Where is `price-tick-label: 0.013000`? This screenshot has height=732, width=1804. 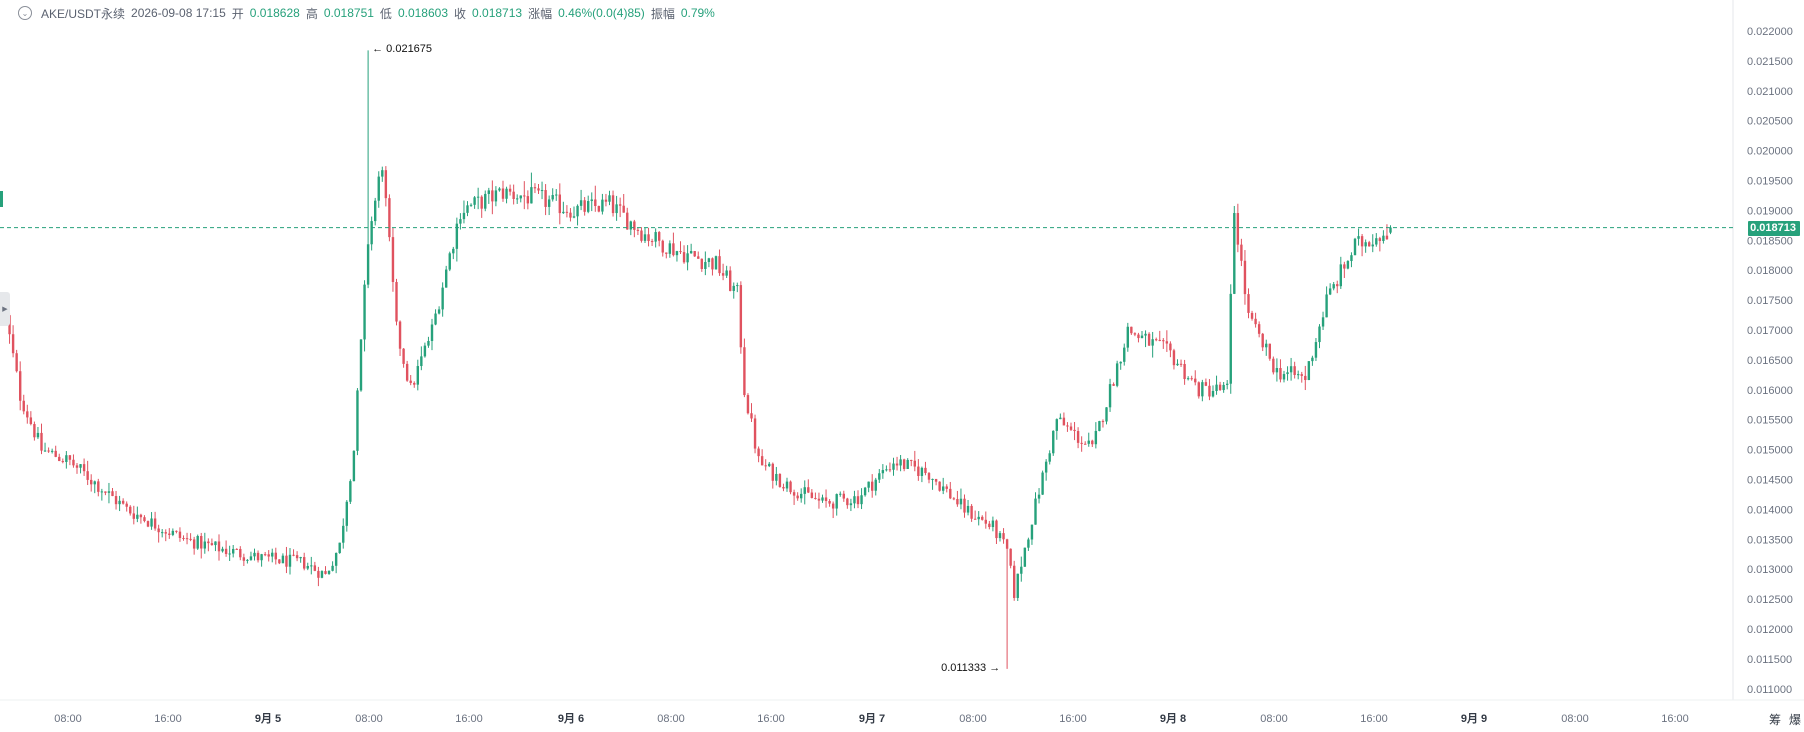 price-tick-label: 0.013000 is located at coordinates (1770, 570).